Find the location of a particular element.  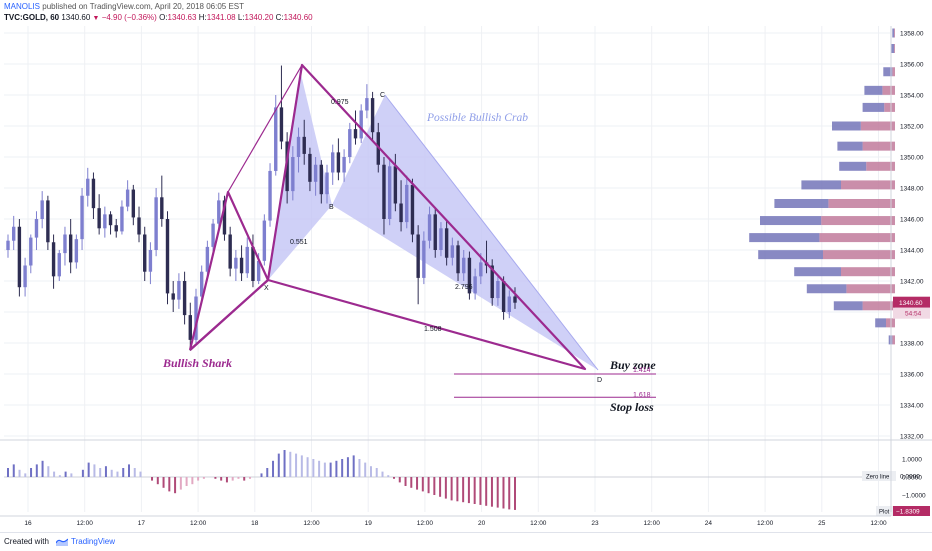

countdown-tag: 54:54 is located at coordinates (913, 314).